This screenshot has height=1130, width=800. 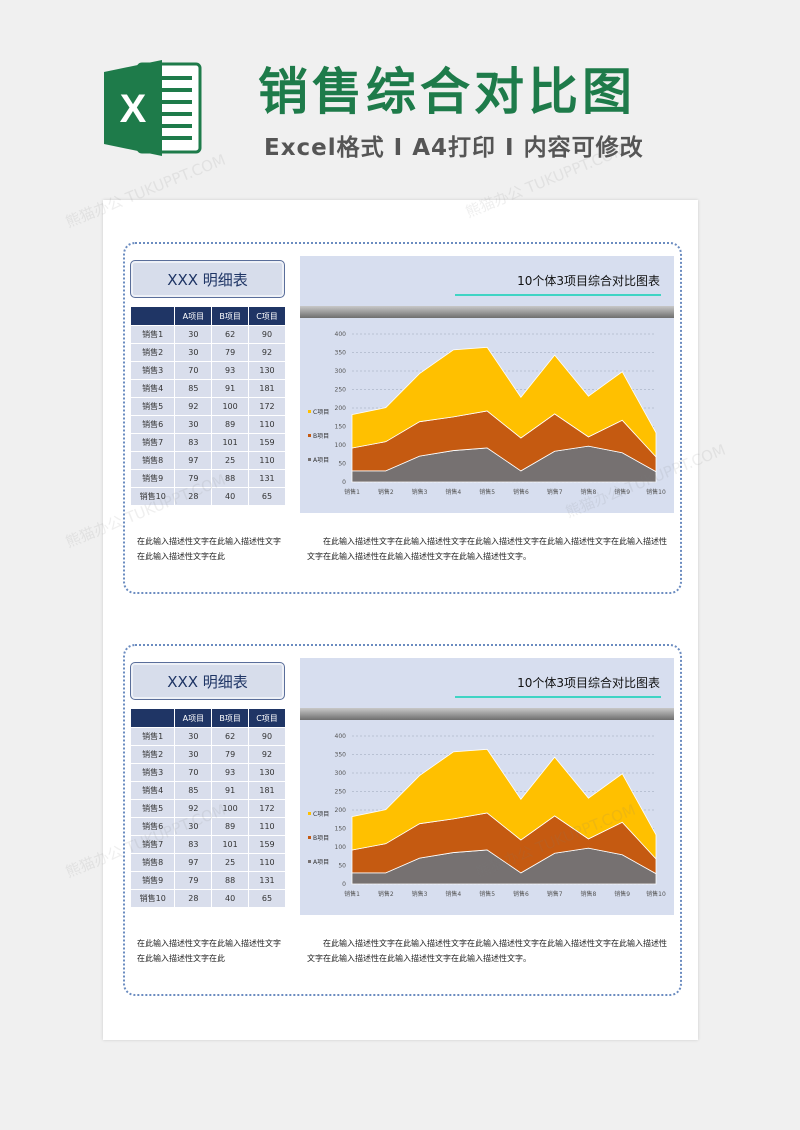 What do you see at coordinates (193, 370) in the screenshot?
I see `table-cell: 70` at bounding box center [193, 370].